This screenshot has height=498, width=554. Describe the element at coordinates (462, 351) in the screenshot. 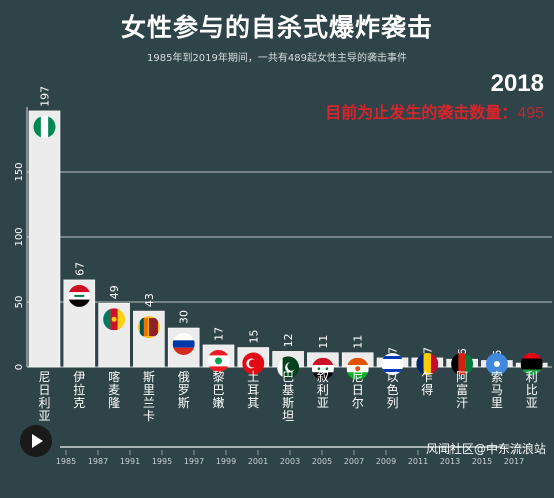

I see `bar-value-label: 6` at that location.